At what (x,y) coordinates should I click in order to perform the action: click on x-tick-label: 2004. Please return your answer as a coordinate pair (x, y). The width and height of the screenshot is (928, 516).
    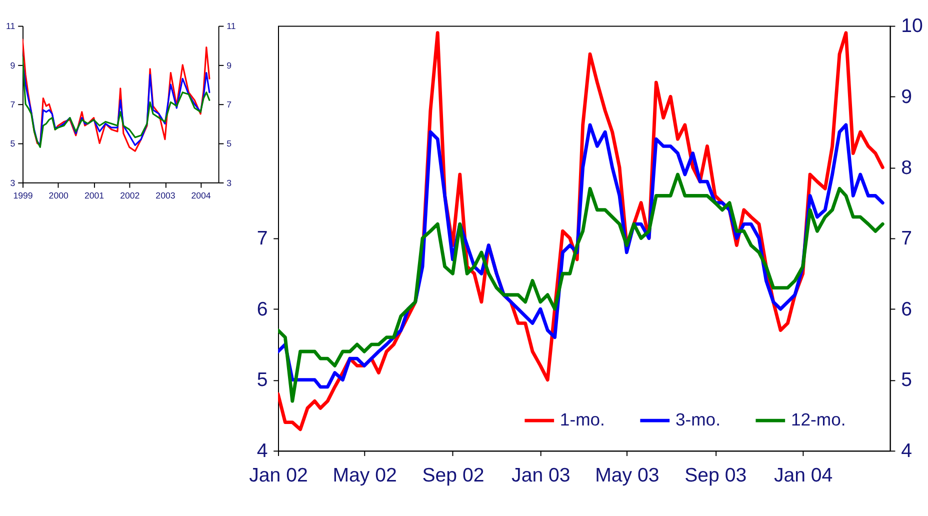
    Looking at the image, I should click on (201, 195).